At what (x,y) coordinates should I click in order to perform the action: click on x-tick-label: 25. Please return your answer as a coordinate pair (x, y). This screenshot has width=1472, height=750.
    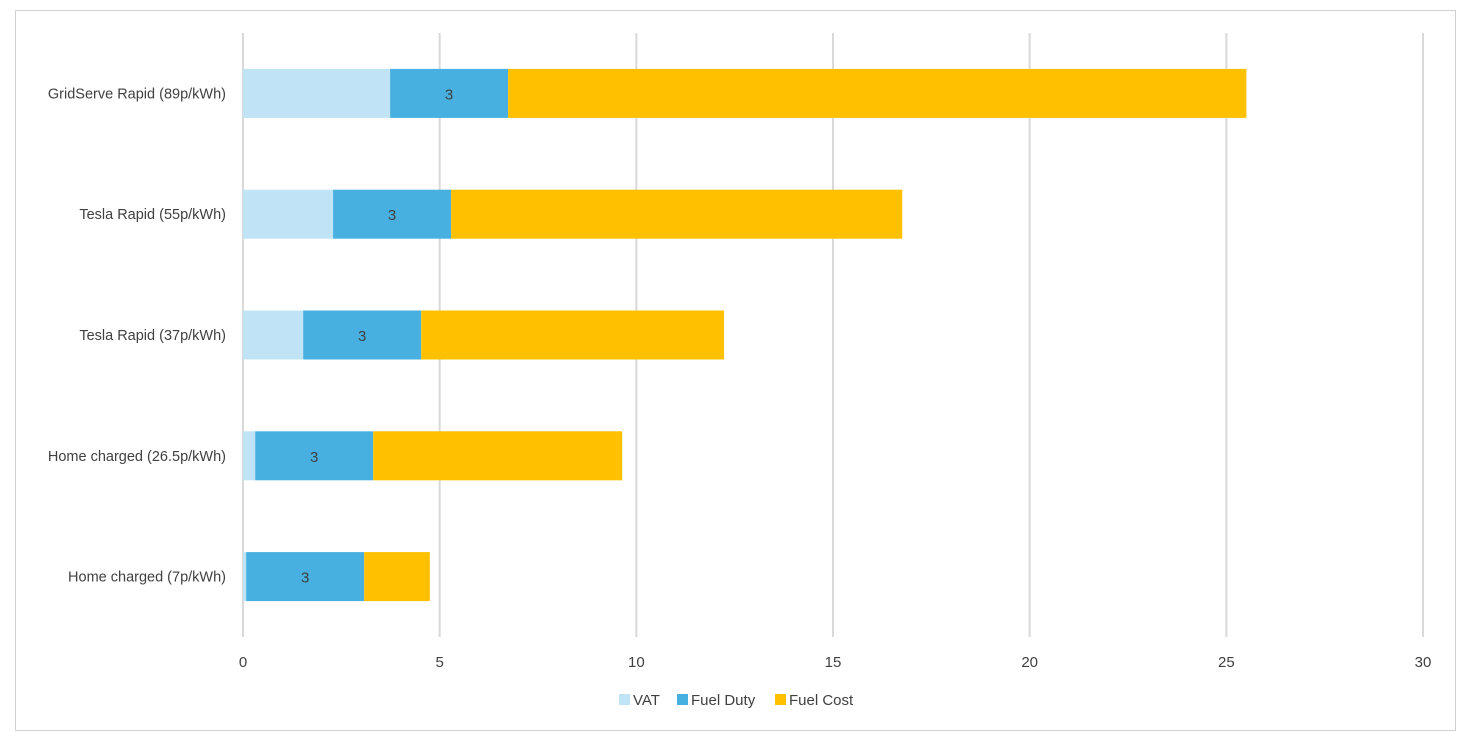
    Looking at the image, I should click on (1226, 662).